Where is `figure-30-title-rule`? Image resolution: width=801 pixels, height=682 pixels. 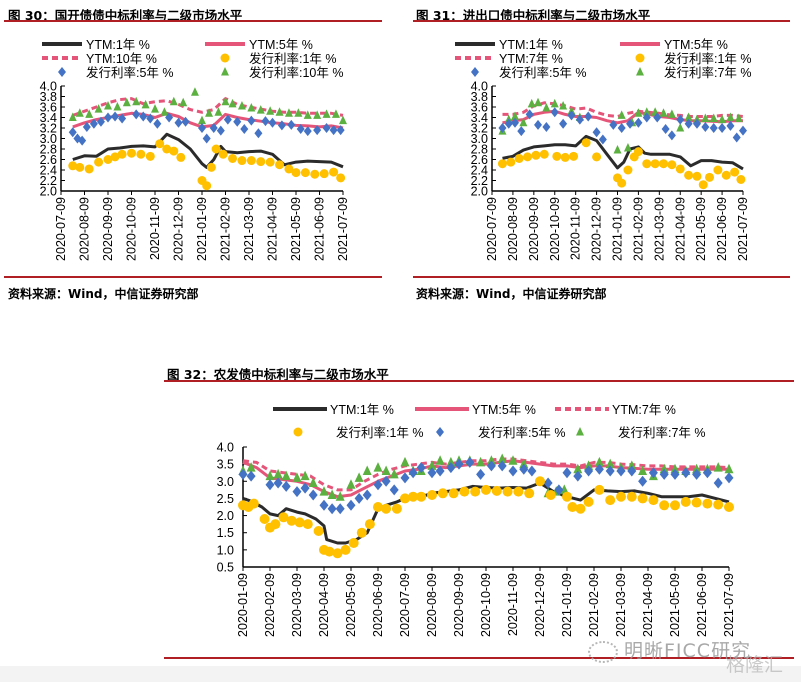
figure-30-title-rule is located at coordinates (193, 21).